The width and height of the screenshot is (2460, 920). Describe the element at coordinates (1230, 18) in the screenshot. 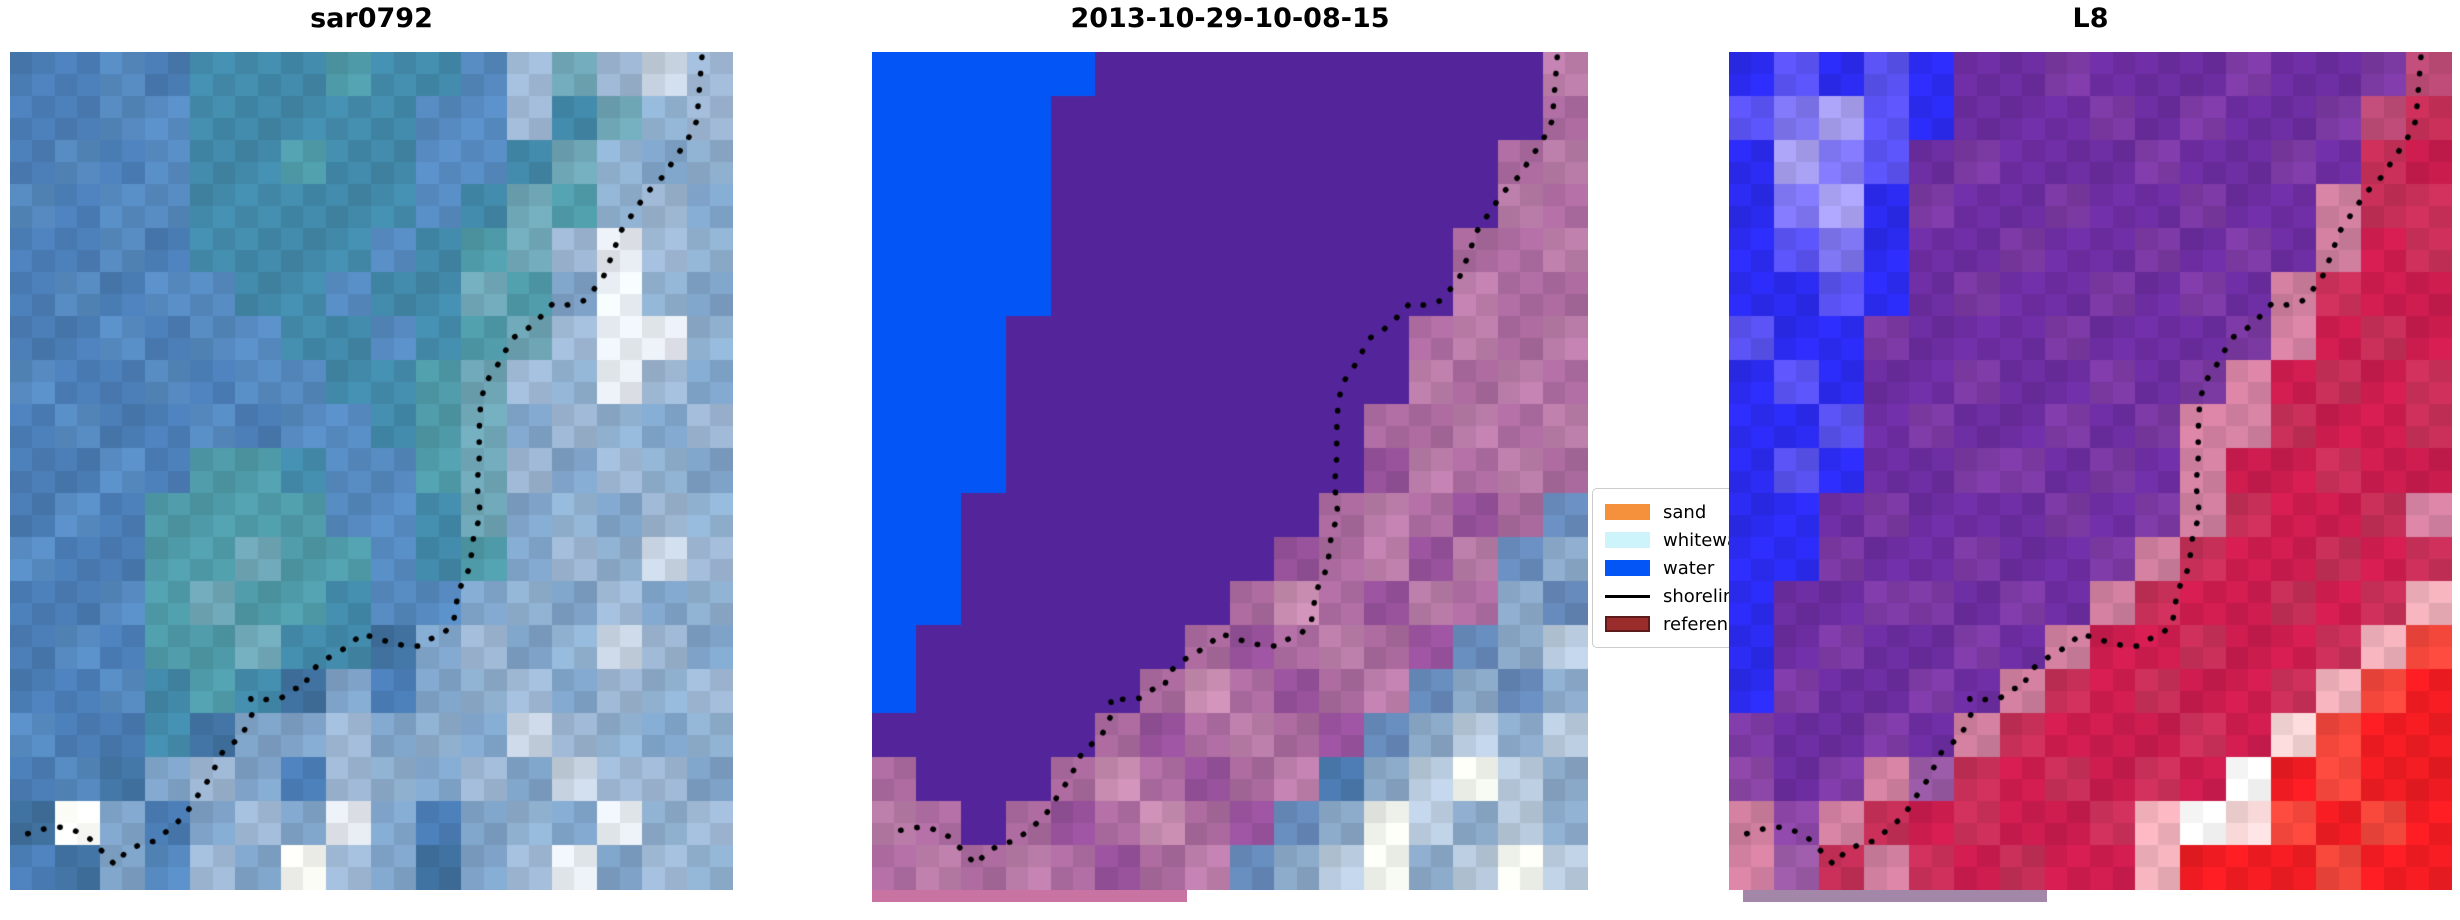

I see `panel-title-date: 2013-10-29-10-08-15` at that location.